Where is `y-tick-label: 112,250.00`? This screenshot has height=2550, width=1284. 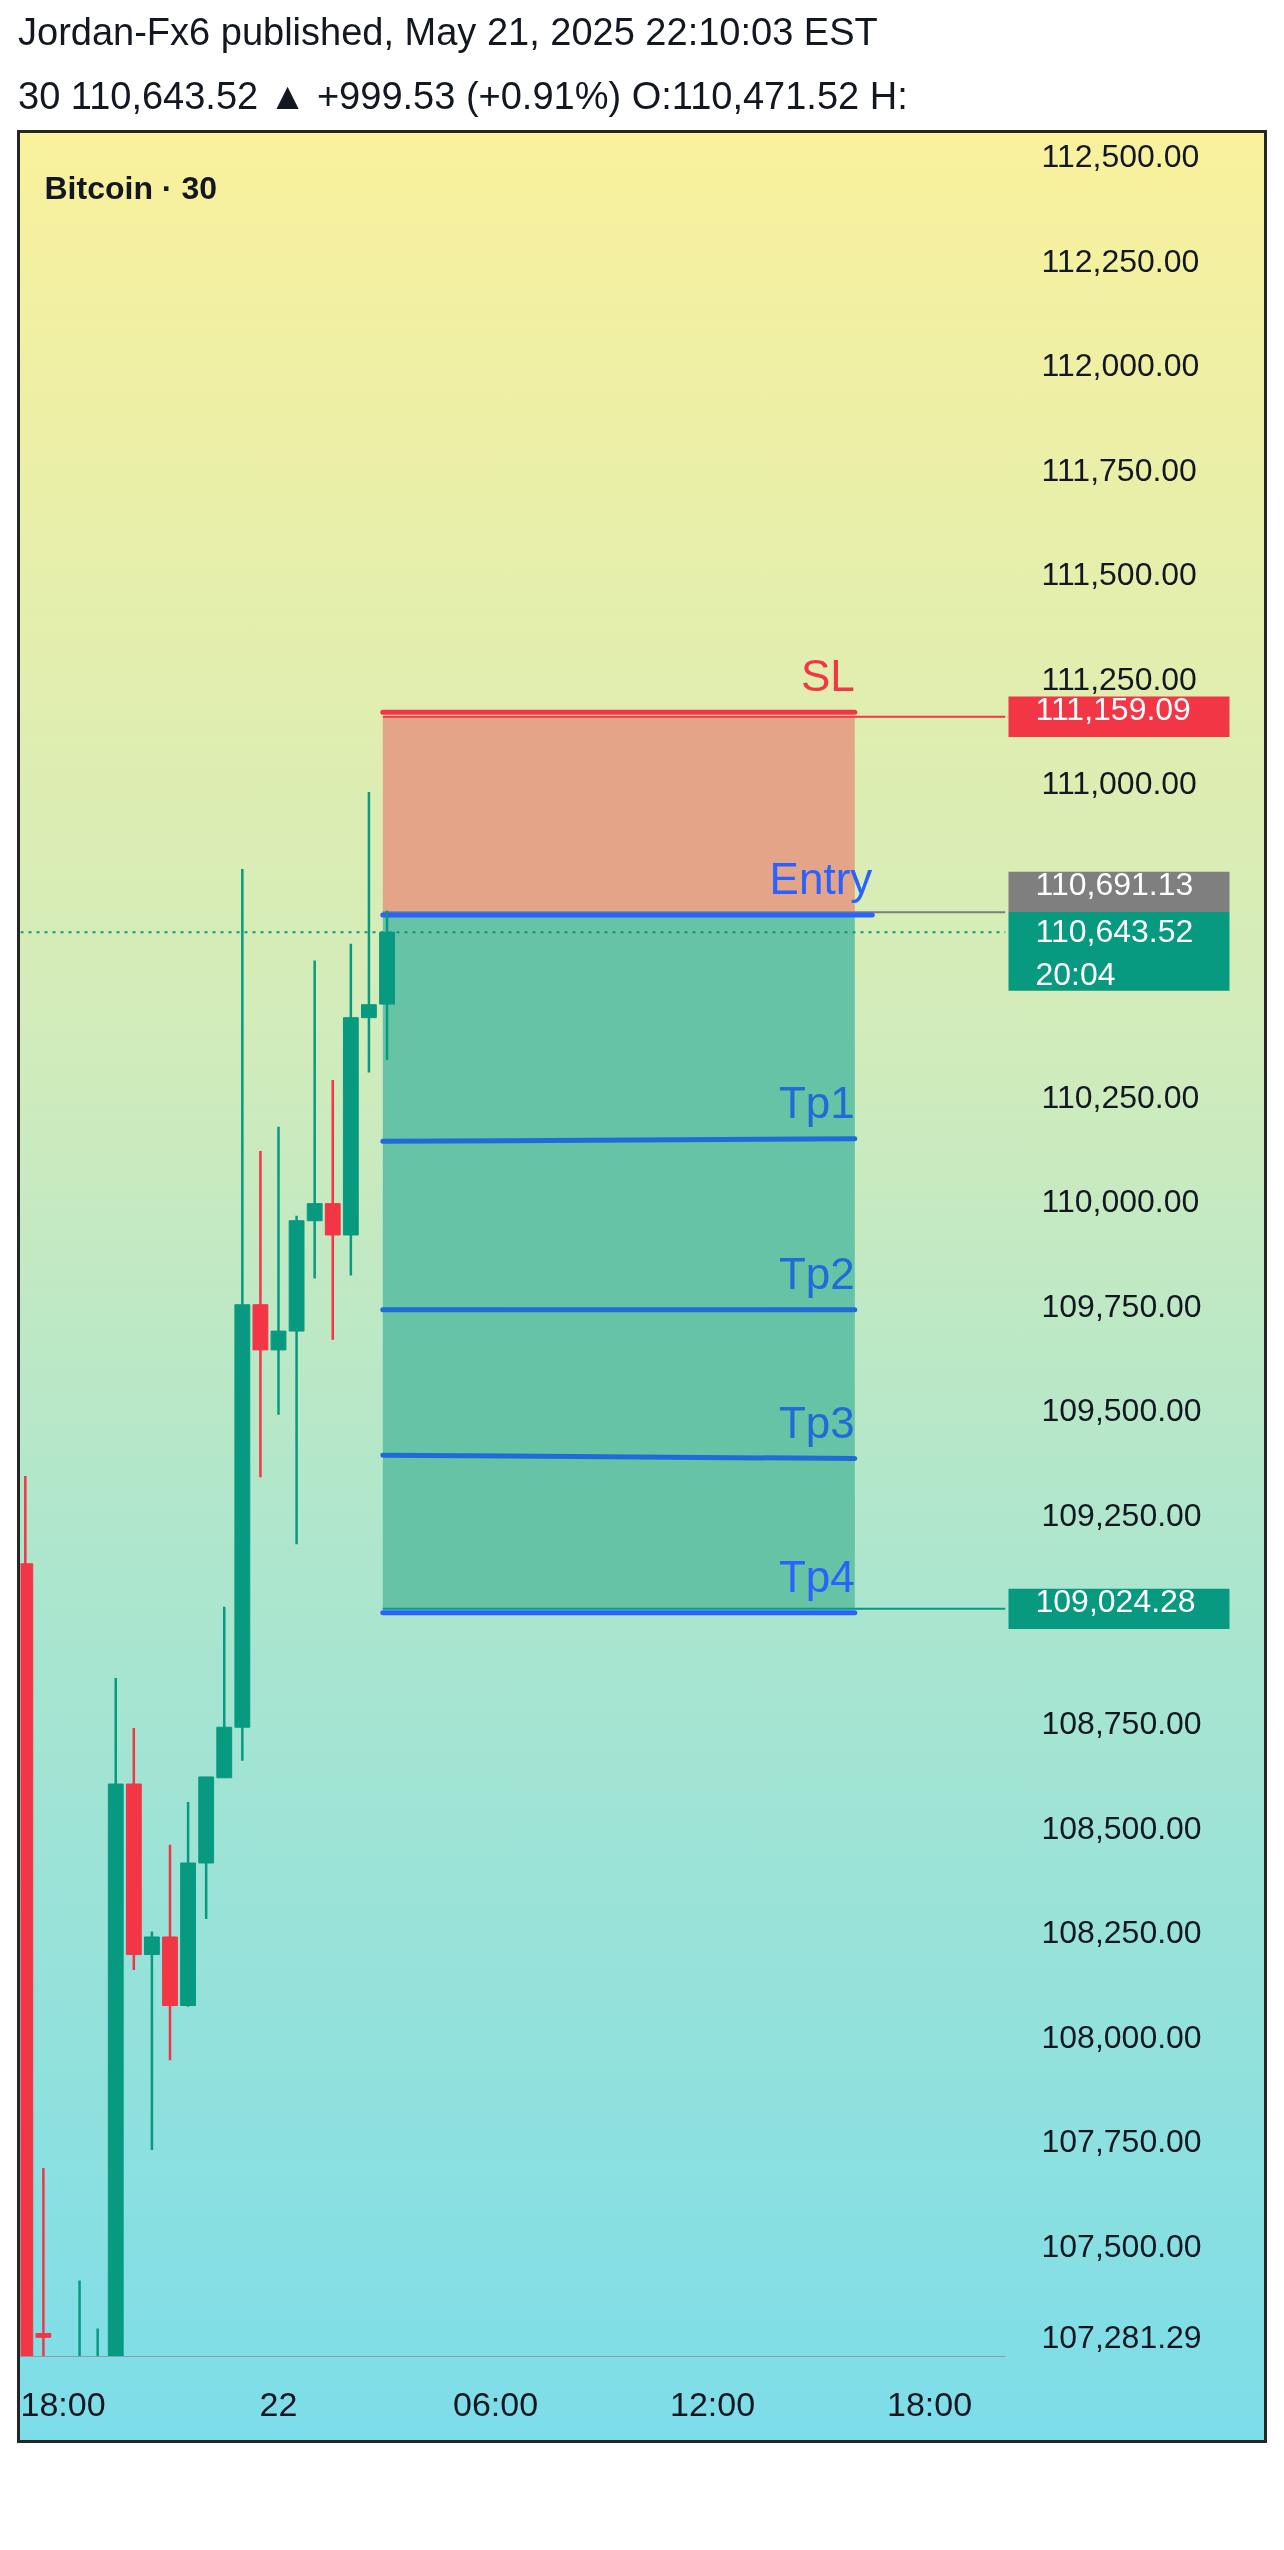
y-tick-label: 112,250.00 is located at coordinates (1120, 260).